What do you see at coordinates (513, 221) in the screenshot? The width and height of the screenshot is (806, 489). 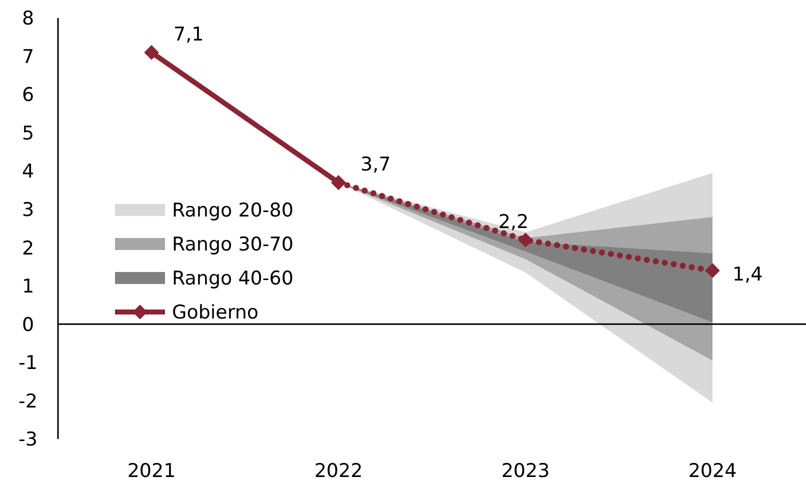 I see `data-label: 2,2` at bounding box center [513, 221].